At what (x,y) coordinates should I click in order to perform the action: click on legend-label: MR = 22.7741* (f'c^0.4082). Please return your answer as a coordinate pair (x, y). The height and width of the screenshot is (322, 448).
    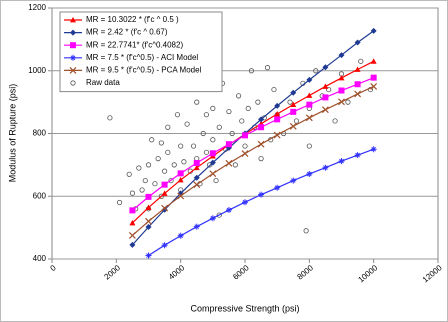
    Looking at the image, I should click on (134, 44).